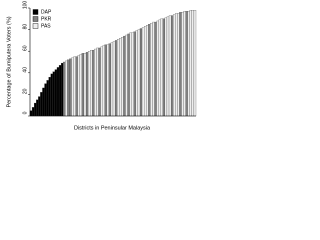  I want to click on legend-label: PKR, so click(46, 19).